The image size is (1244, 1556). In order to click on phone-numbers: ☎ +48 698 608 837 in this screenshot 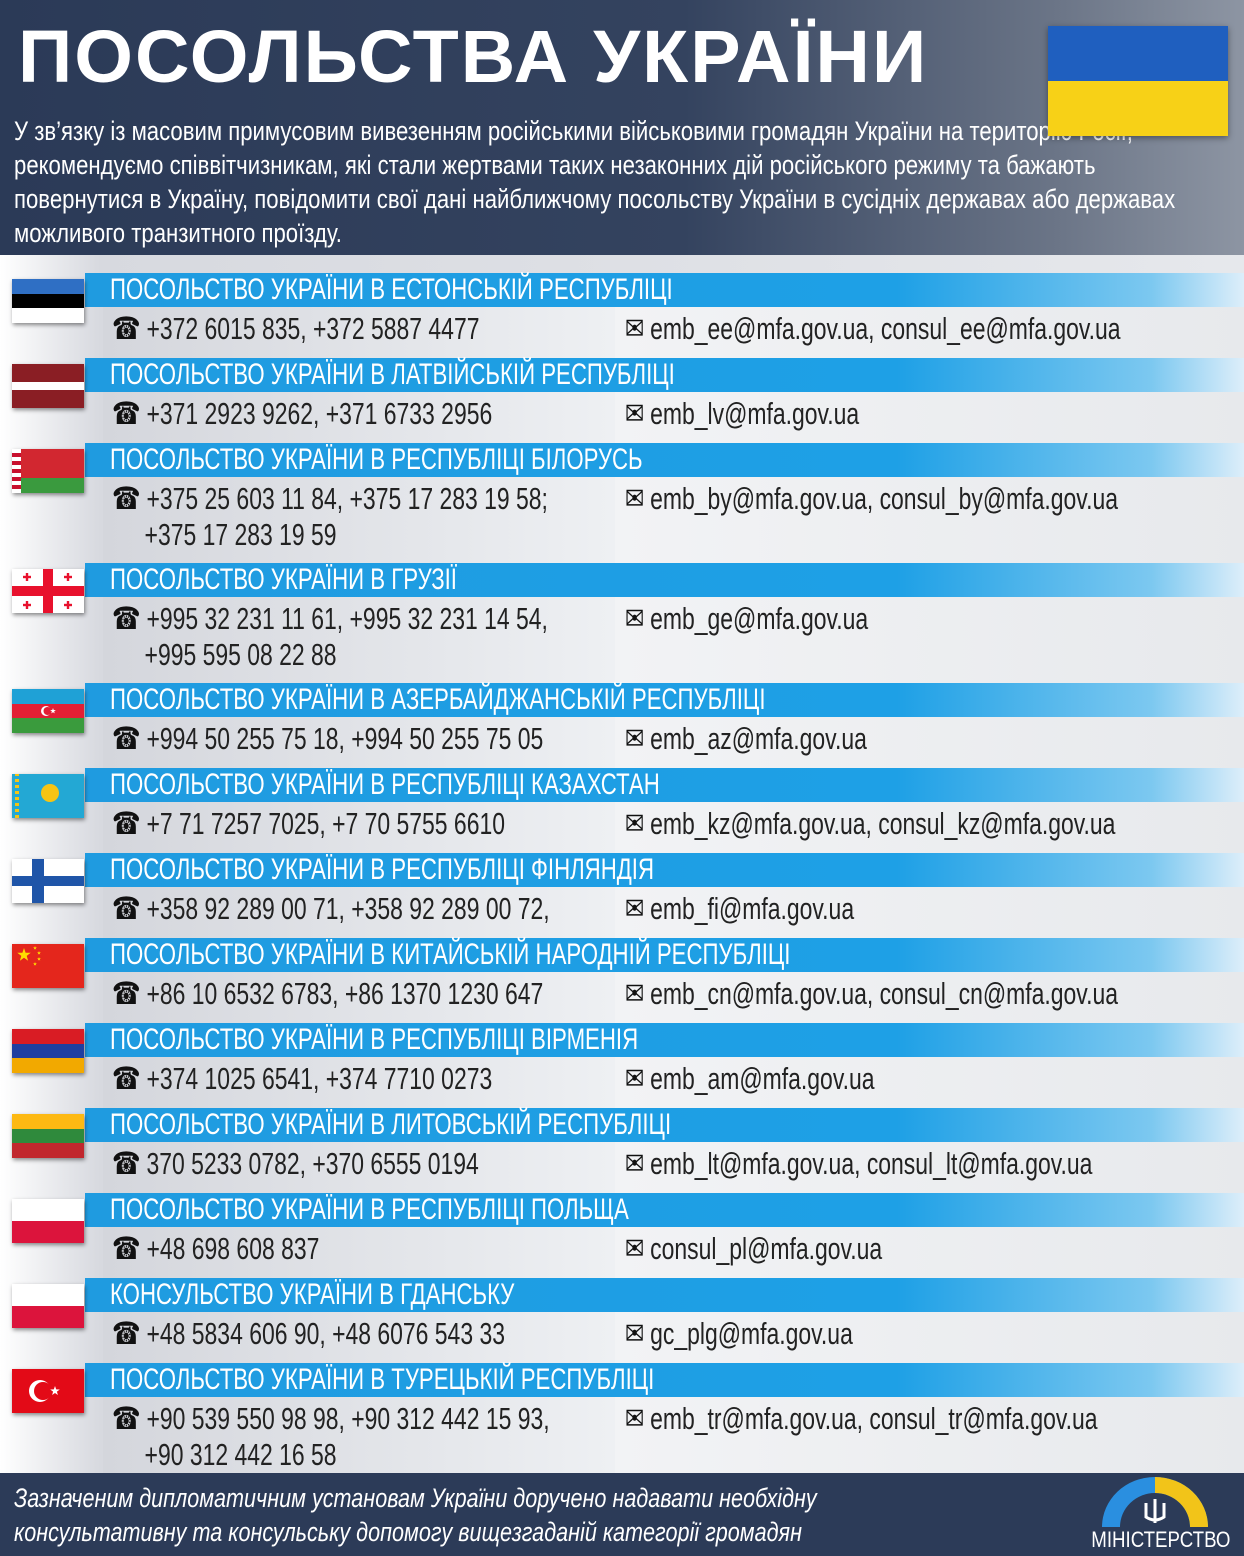, I will do `click(215, 1249)`.